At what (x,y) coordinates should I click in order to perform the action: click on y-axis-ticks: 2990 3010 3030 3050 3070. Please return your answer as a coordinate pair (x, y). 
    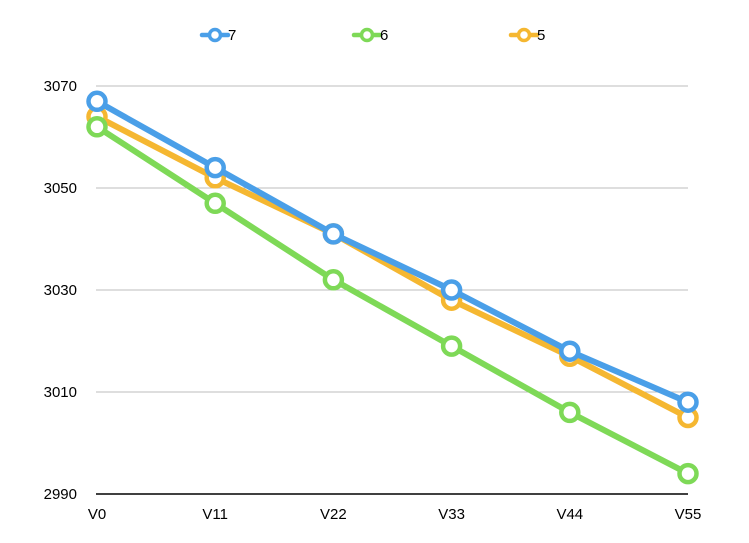
    Looking at the image, I should click on (60, 290).